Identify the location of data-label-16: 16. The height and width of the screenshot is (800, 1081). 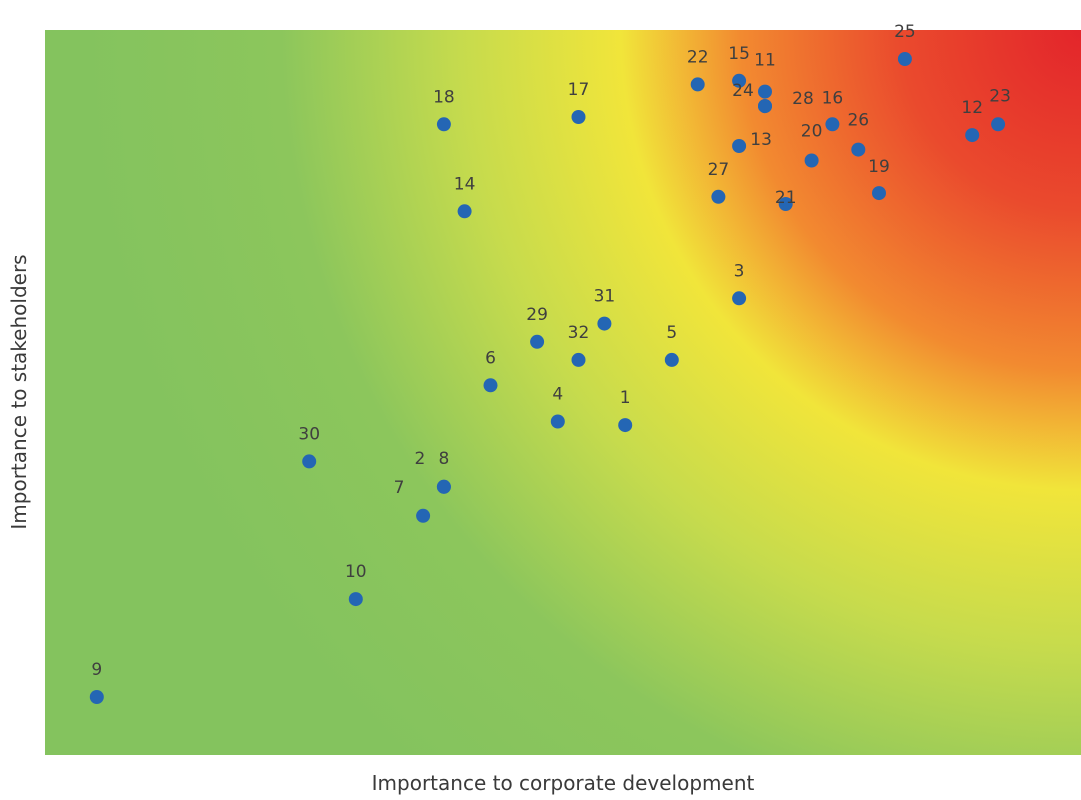
(833, 98).